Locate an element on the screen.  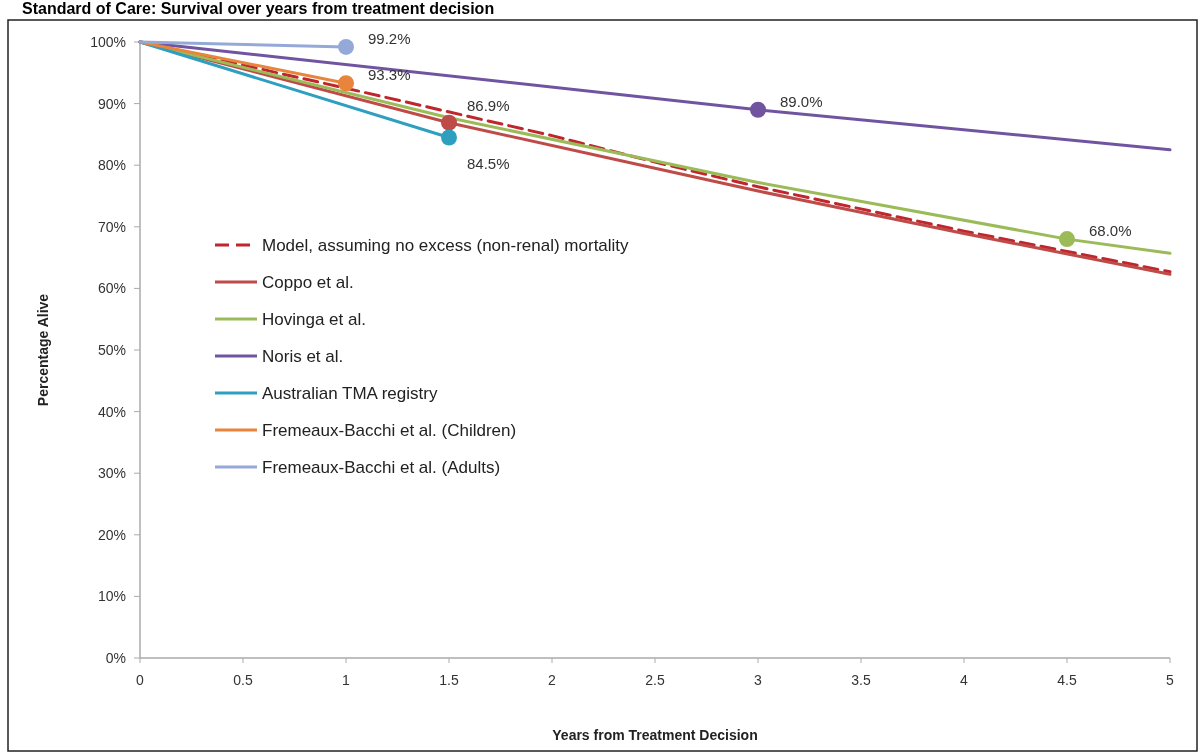
y-tick-label: 40% is located at coordinates (111, 411).